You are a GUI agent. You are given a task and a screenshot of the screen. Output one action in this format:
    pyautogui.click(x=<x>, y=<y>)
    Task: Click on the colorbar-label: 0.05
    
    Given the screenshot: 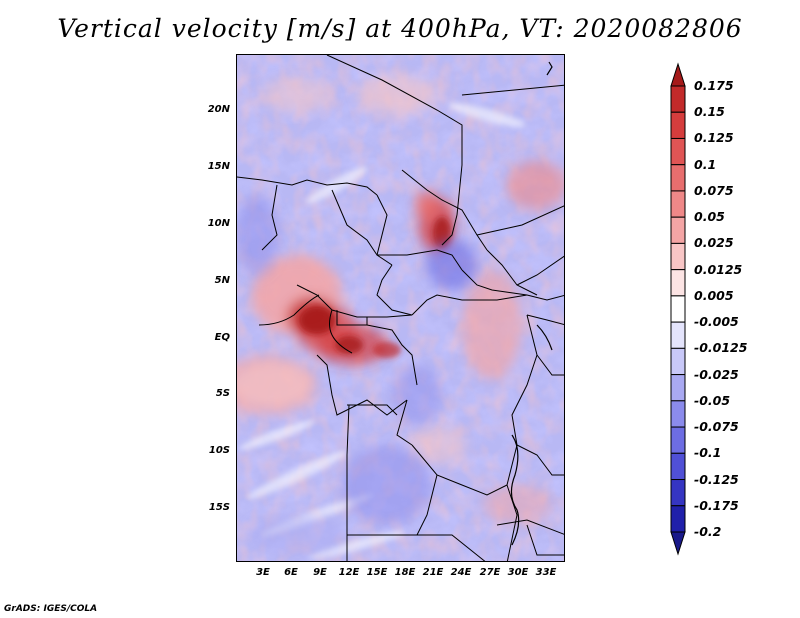 What is the action you would take?
    pyautogui.click(x=709, y=217)
    